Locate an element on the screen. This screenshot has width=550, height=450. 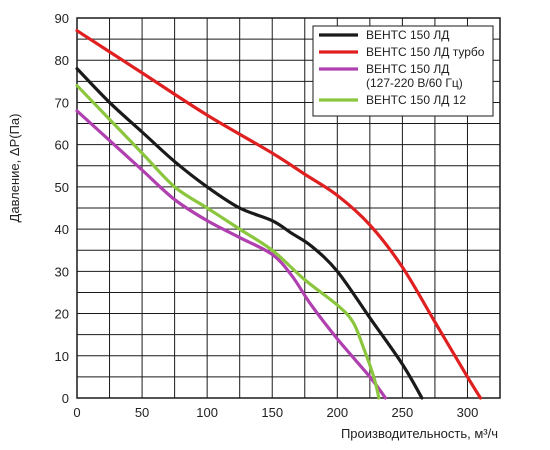
x-tick-label: 250 is located at coordinates (403, 412).